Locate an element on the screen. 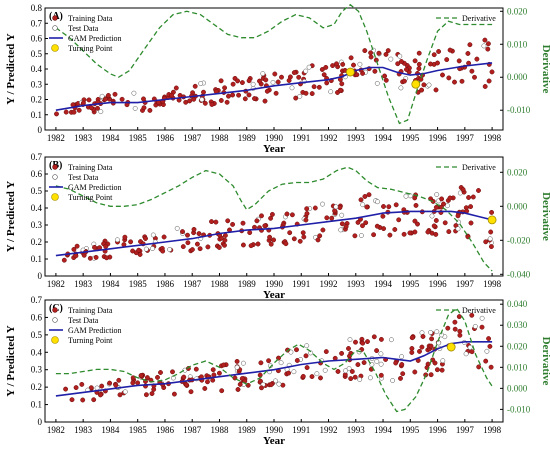 This screenshot has height=449, width=550. legend-training-data: Training Data is located at coordinates (90, 310).